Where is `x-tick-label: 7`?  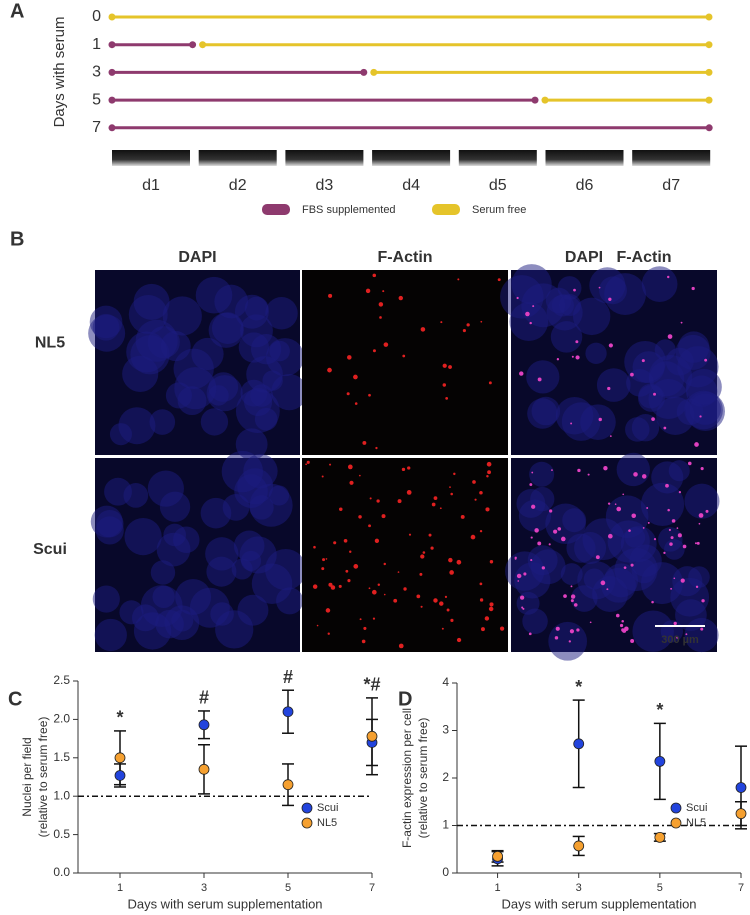
x-tick-label: 7 is located at coordinates (741, 888).